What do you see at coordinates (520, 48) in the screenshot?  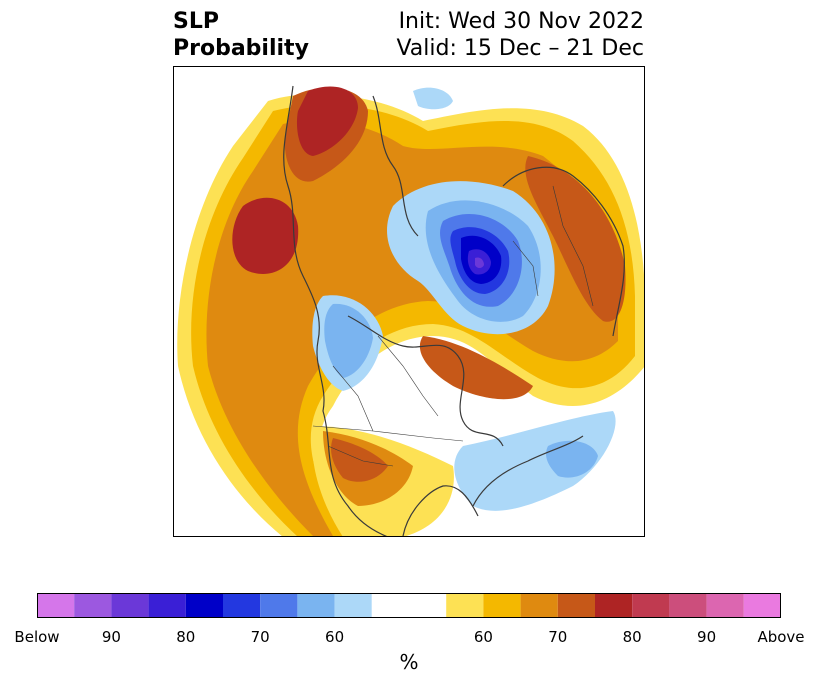 I see `valid-range-label: Valid: 15 Dec – 21 Dec` at bounding box center [520, 48].